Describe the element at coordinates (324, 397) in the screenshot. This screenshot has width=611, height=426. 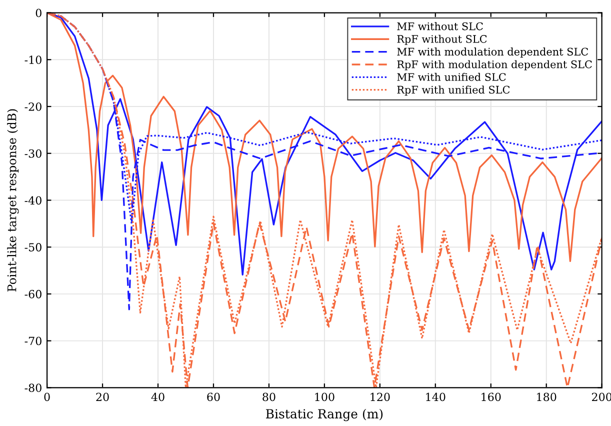
I see `x-tick-label: 100` at that location.